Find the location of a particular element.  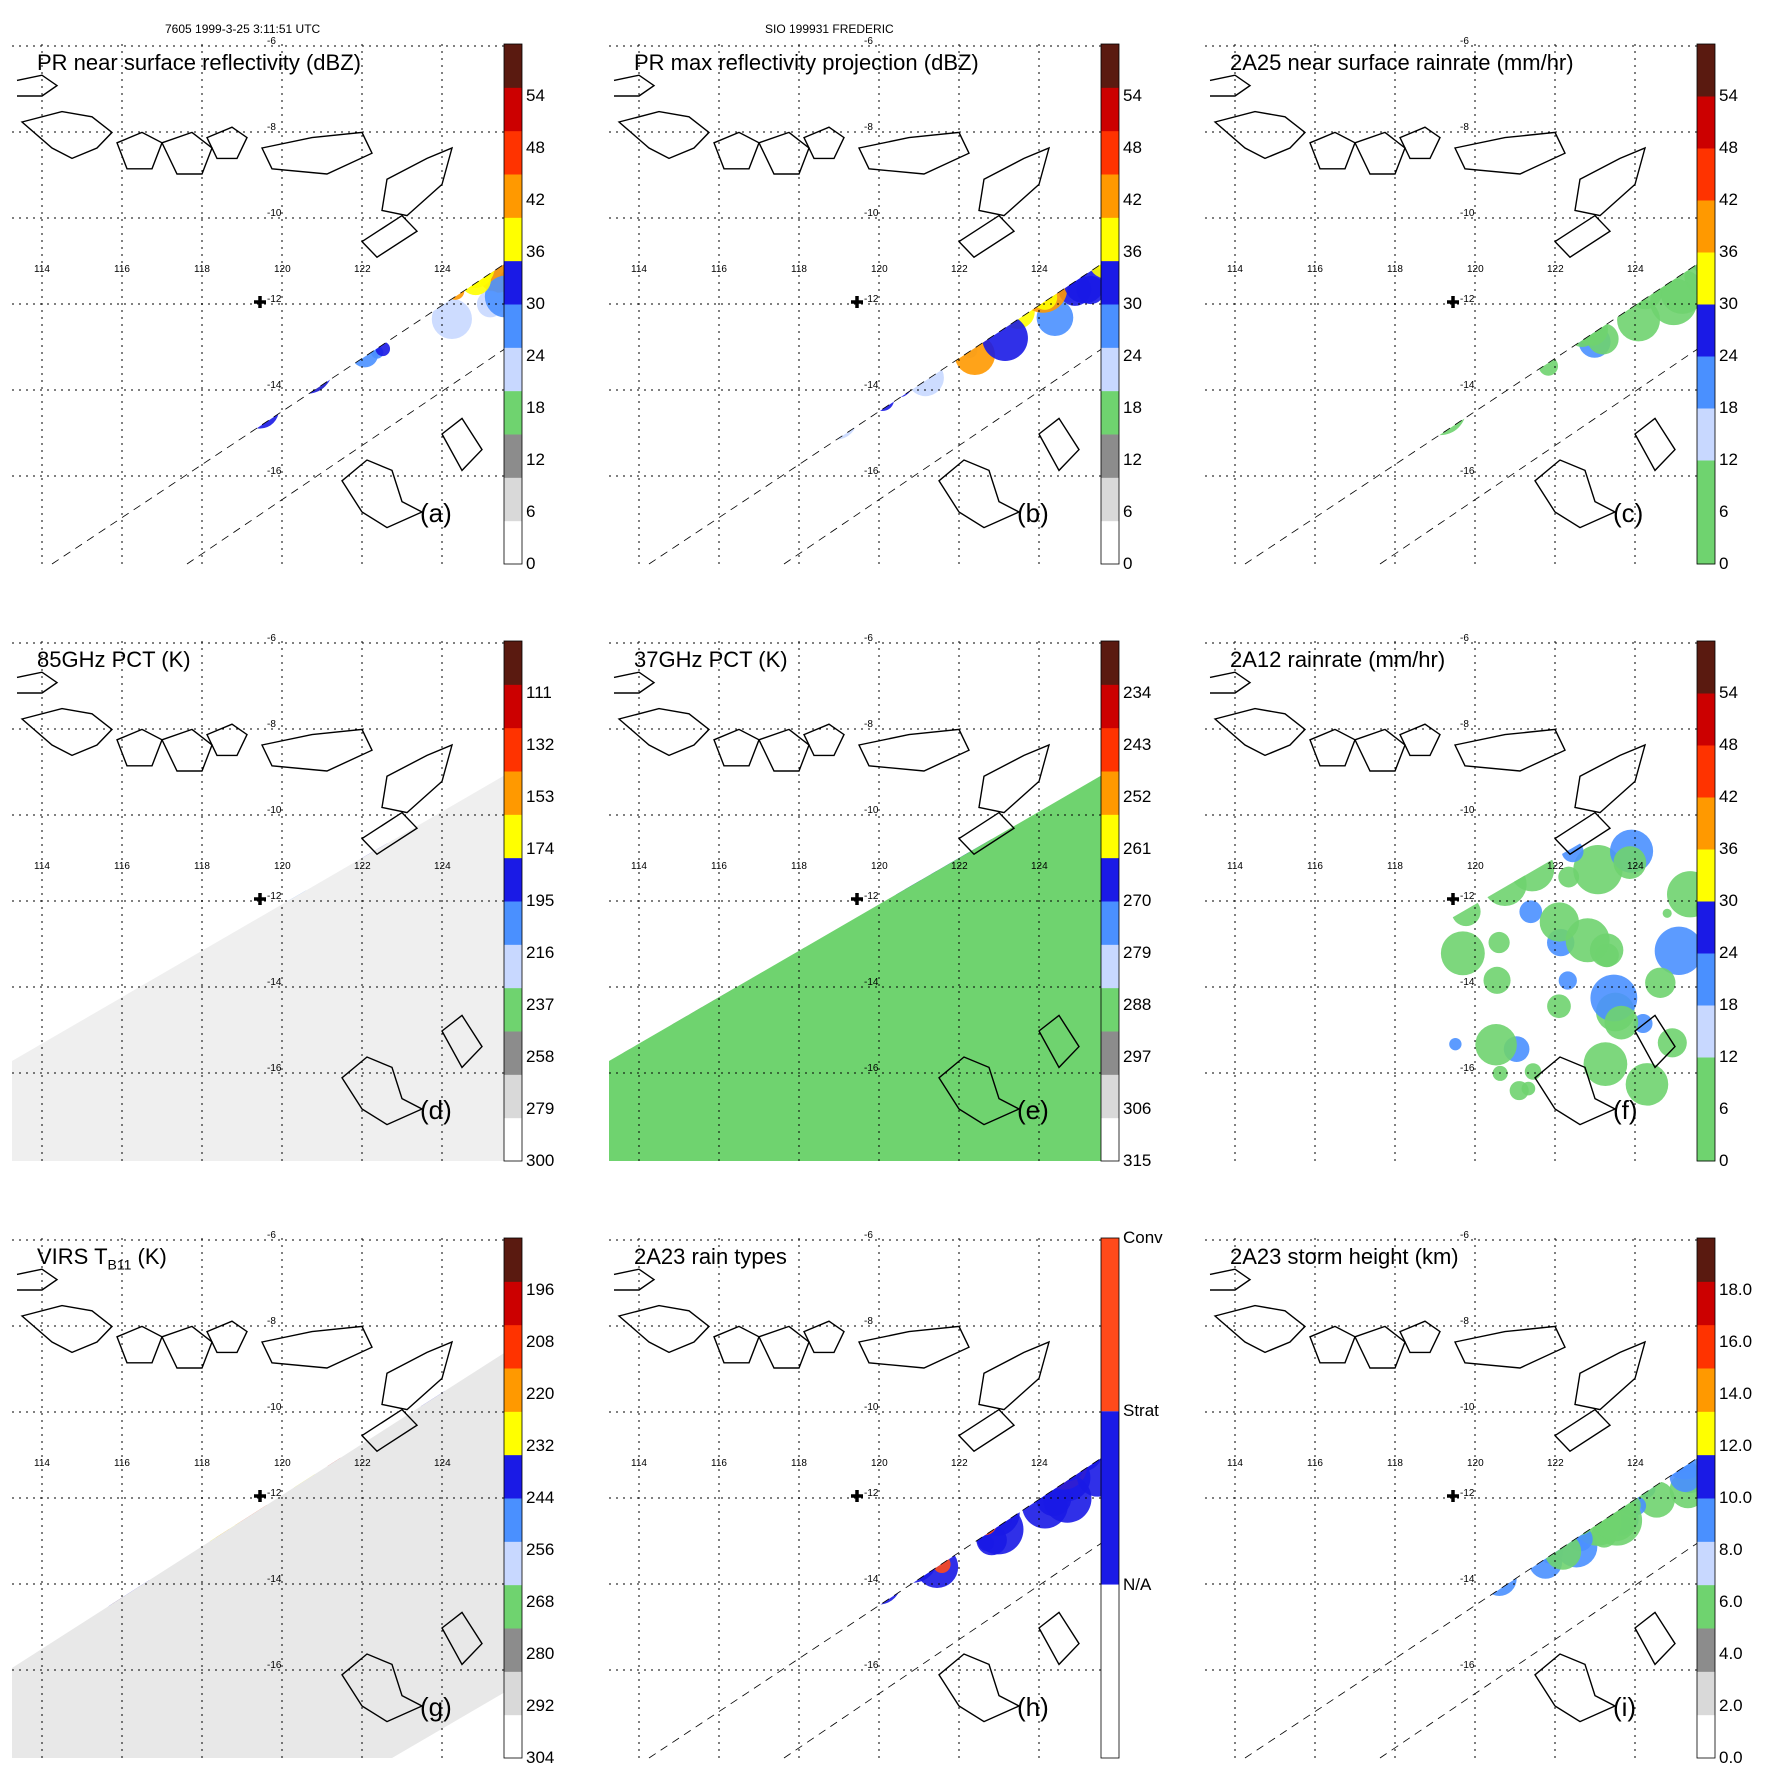

colorbar-tick-label: 14.0 is located at coordinates (1736, 1393).